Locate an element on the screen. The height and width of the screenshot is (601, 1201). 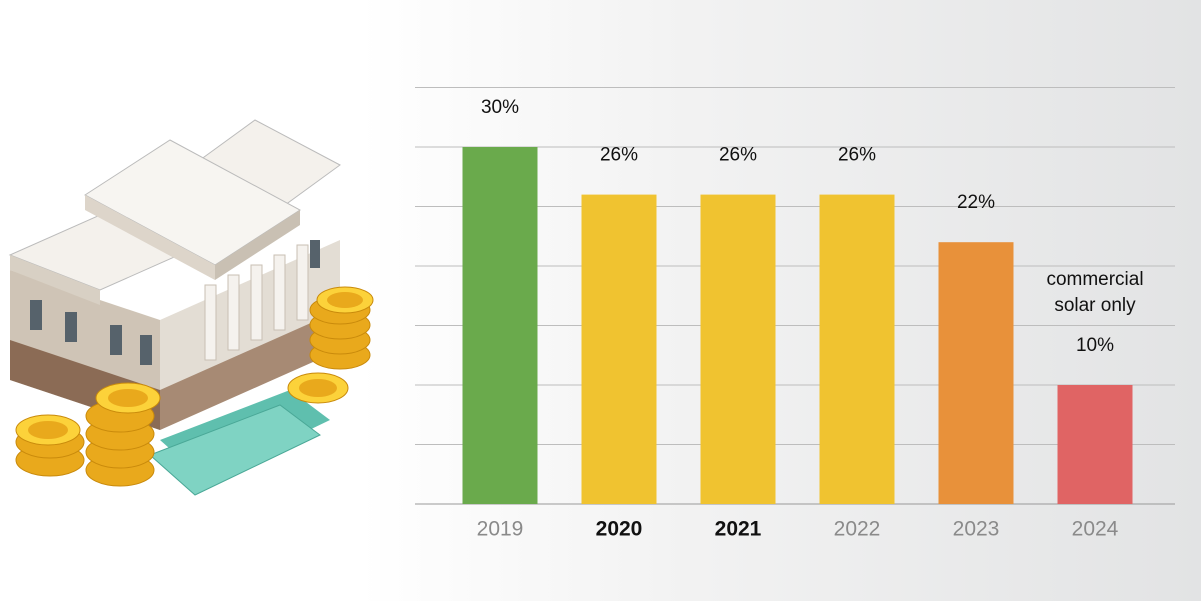
coins is located at coordinates (194, 386).